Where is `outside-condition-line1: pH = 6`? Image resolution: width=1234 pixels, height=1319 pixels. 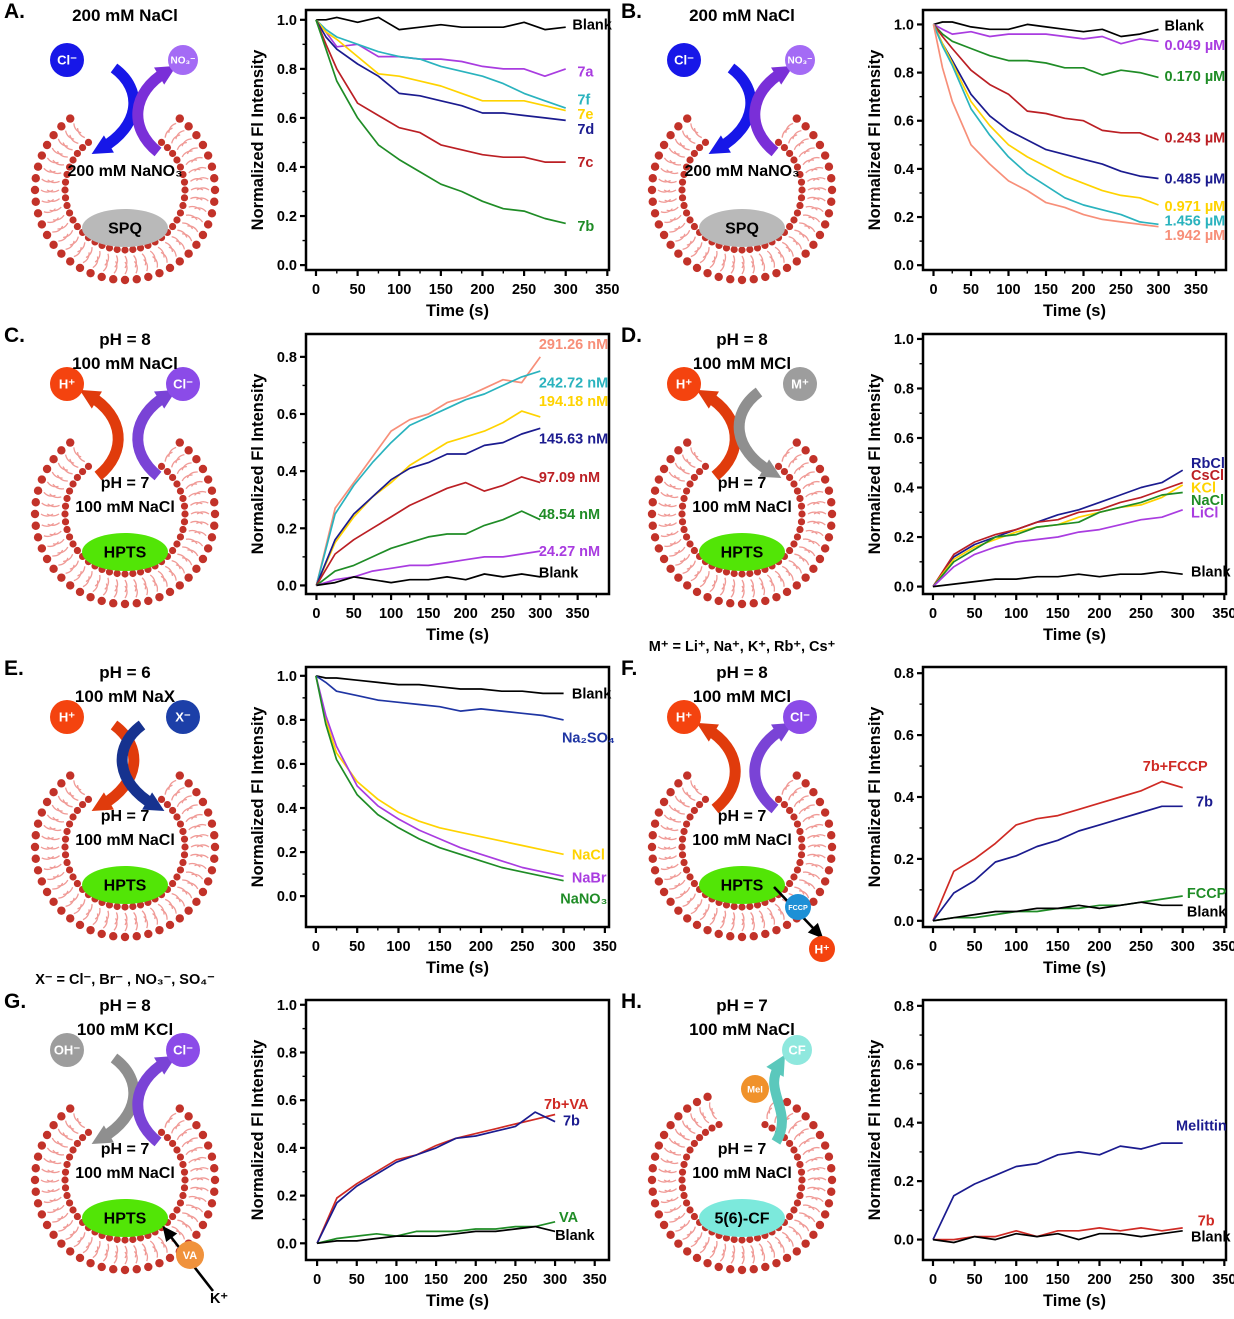
outside-condition-line1: pH = 6 is located at coordinates (125, 672).